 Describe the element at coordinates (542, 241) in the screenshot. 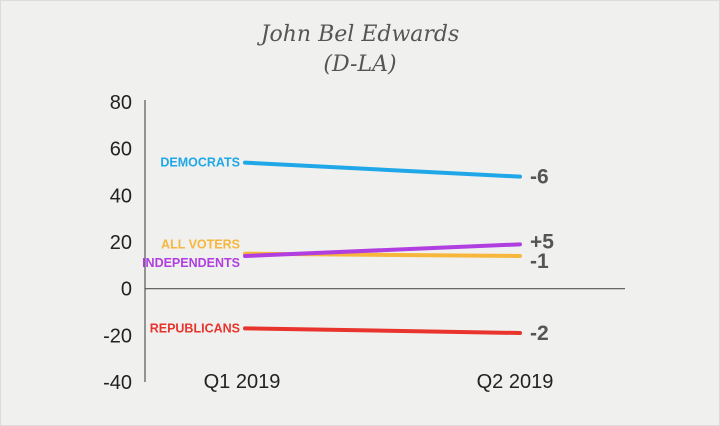

I see `data-label-change: +5` at that location.